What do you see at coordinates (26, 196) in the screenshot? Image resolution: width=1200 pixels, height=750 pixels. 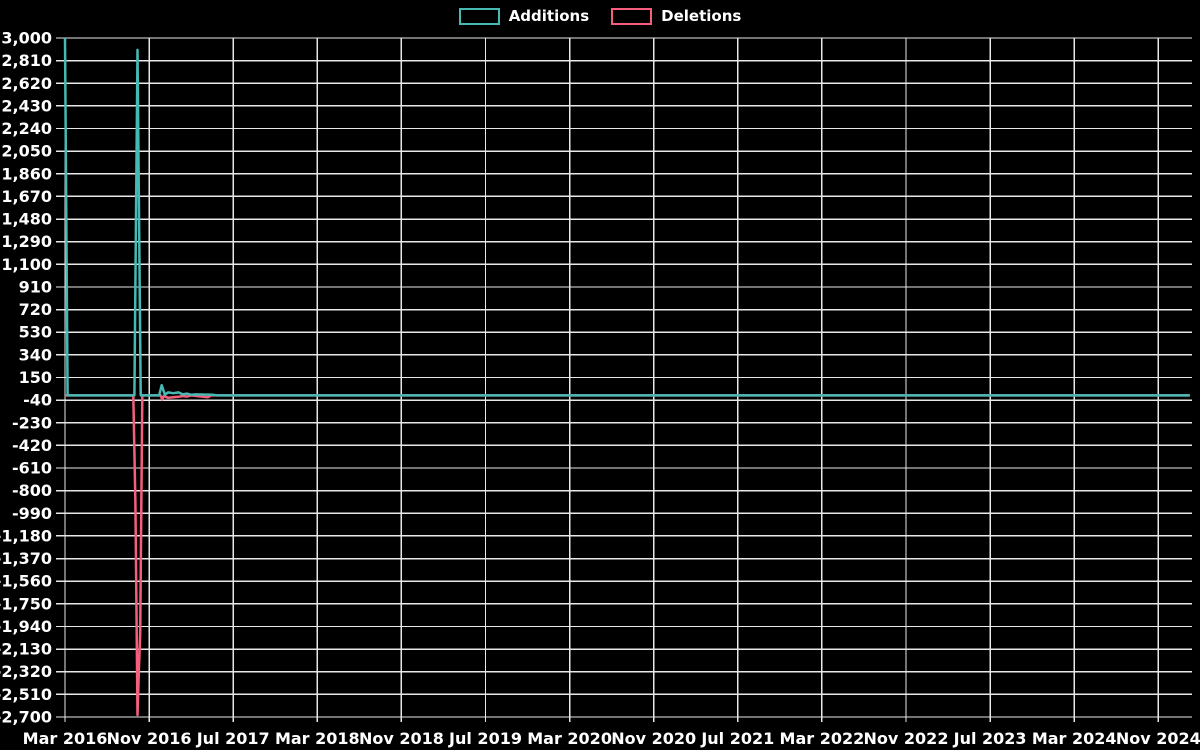 I see `y-tick-label: 1,670` at bounding box center [26, 196].